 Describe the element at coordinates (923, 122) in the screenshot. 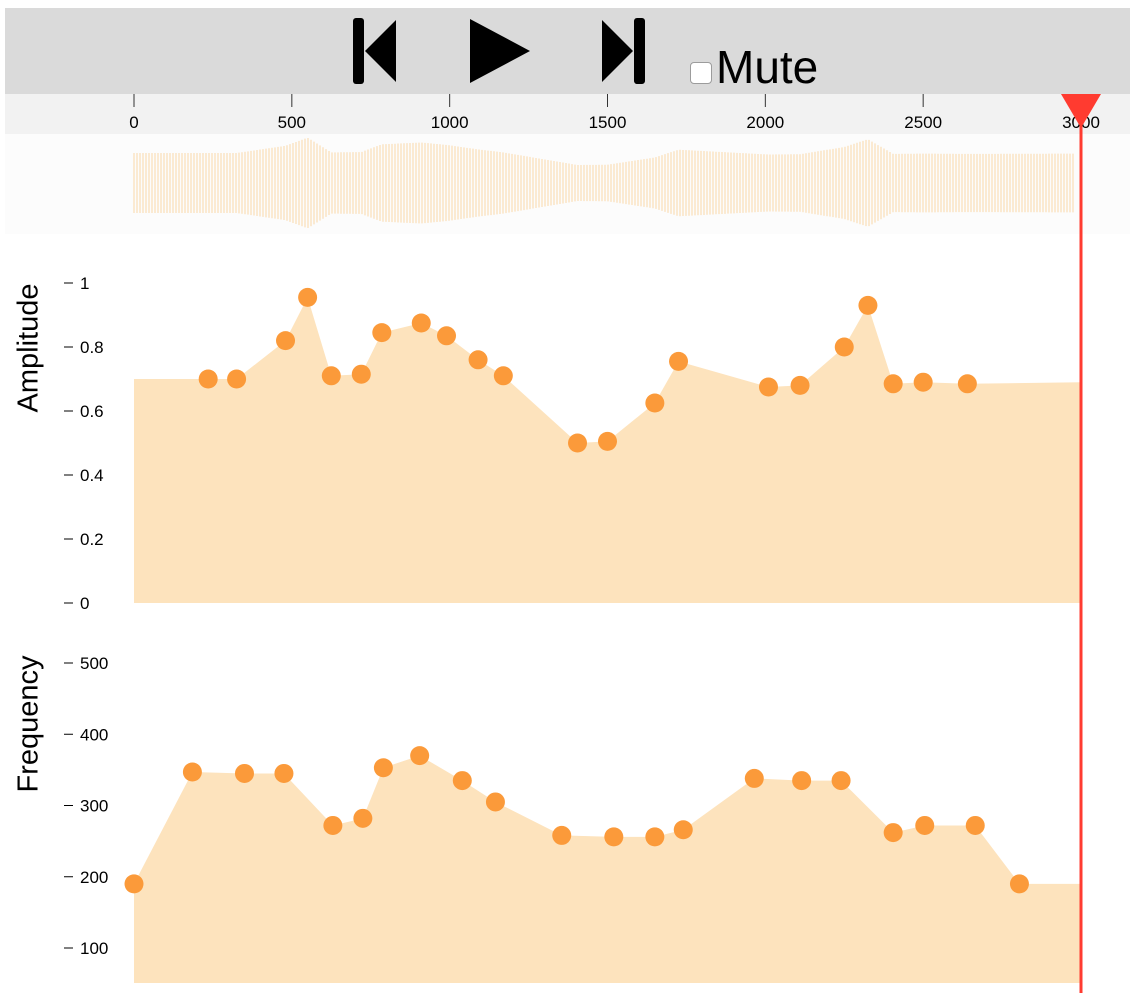

I see `ruler-tick-label: 2500` at that location.